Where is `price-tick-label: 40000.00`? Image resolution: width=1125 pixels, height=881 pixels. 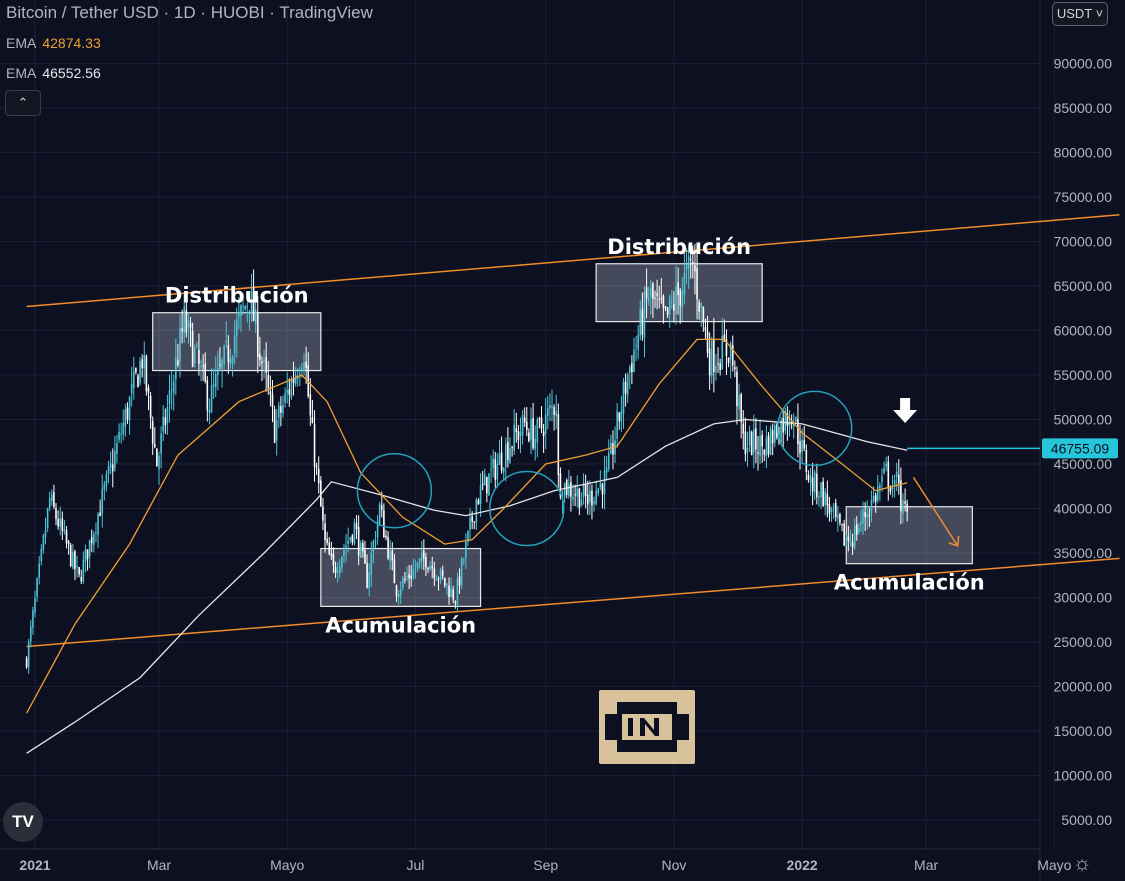
price-tick-label: 40000.00 is located at coordinates (1083, 509).